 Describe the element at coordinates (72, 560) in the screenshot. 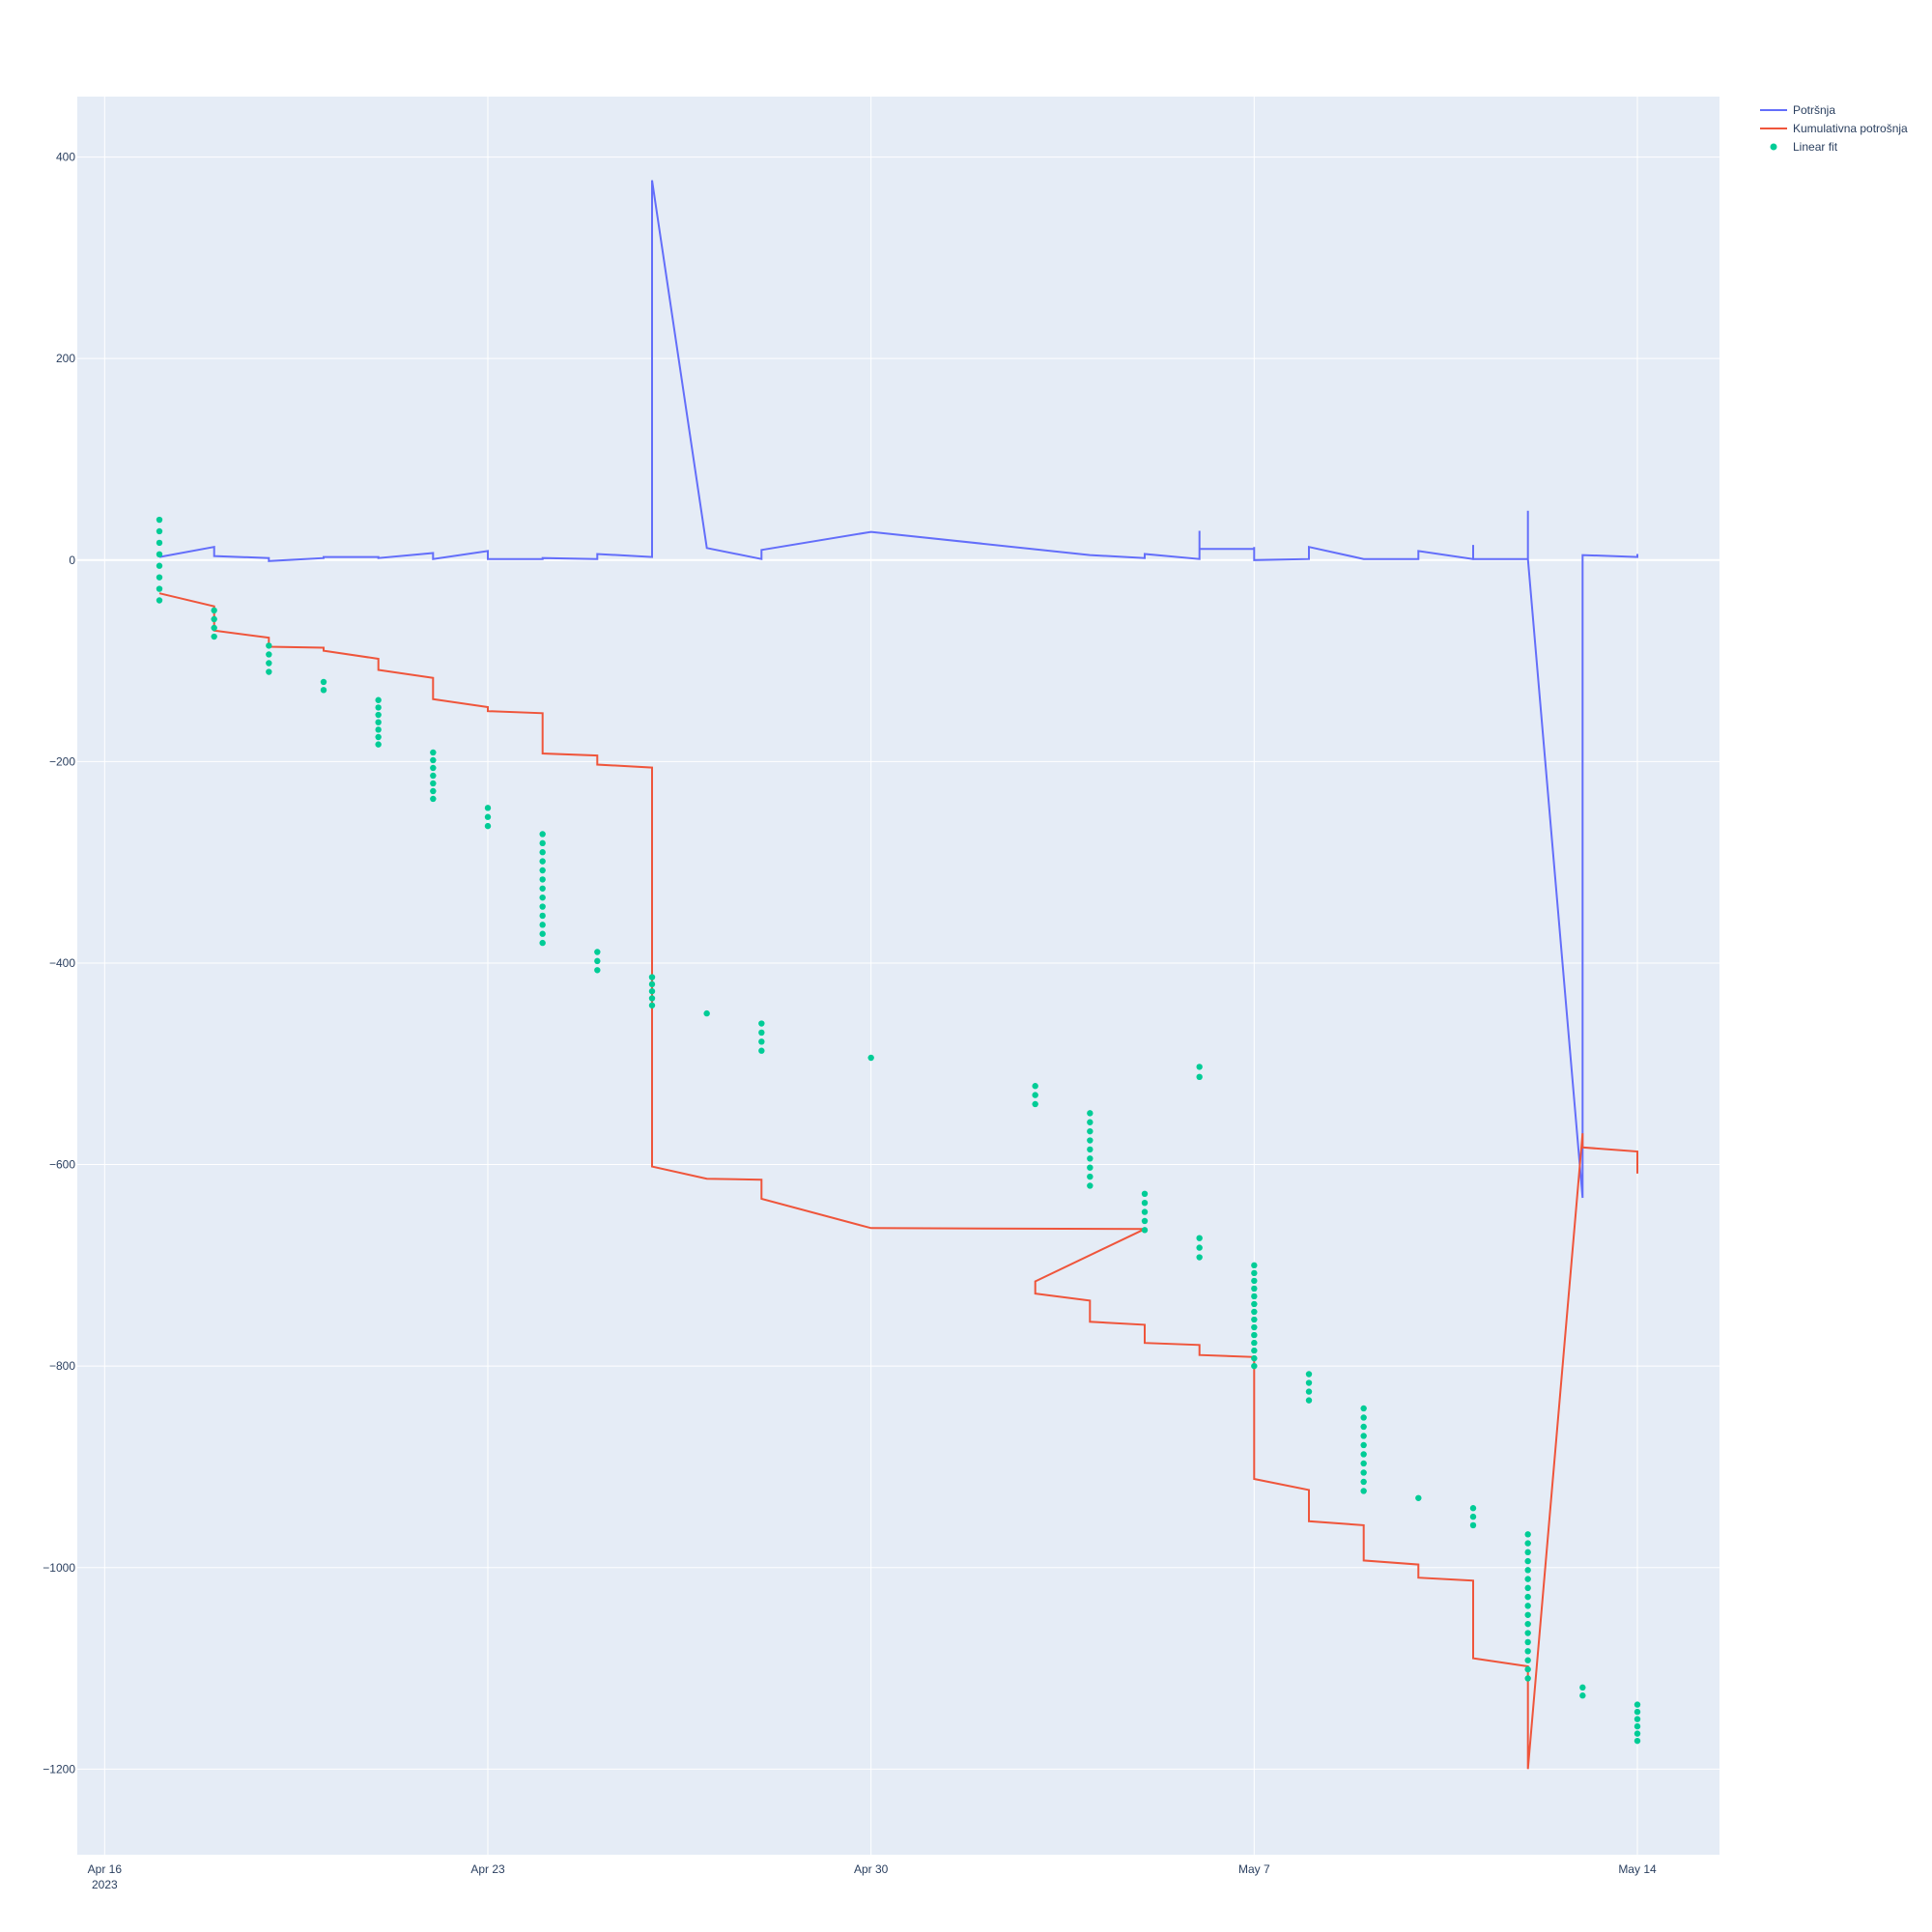

I see `y-tick-label: 0` at that location.